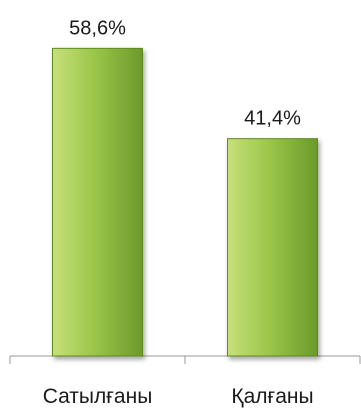 The width and height of the screenshot is (361, 412). Describe the element at coordinates (272, 119) in the screenshot. I see `data-label-2: 41,4%` at that location.